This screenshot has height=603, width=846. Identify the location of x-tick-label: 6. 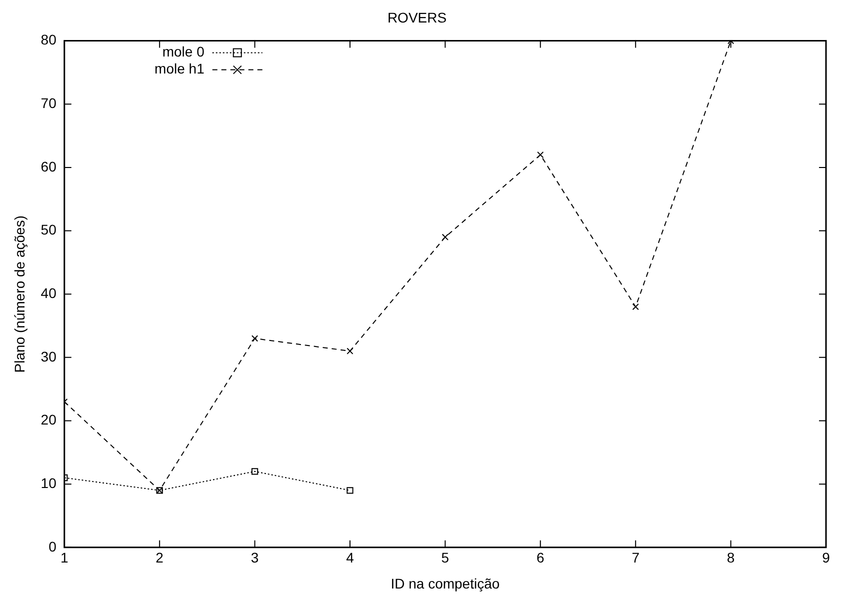
(540, 558).